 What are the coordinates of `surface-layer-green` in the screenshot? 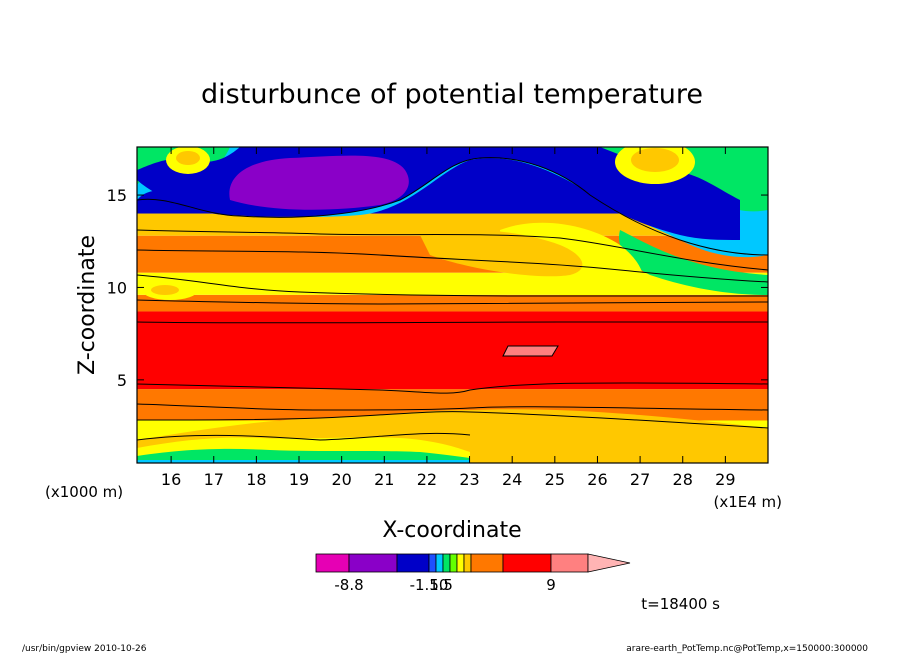 It's located at (303, 455).